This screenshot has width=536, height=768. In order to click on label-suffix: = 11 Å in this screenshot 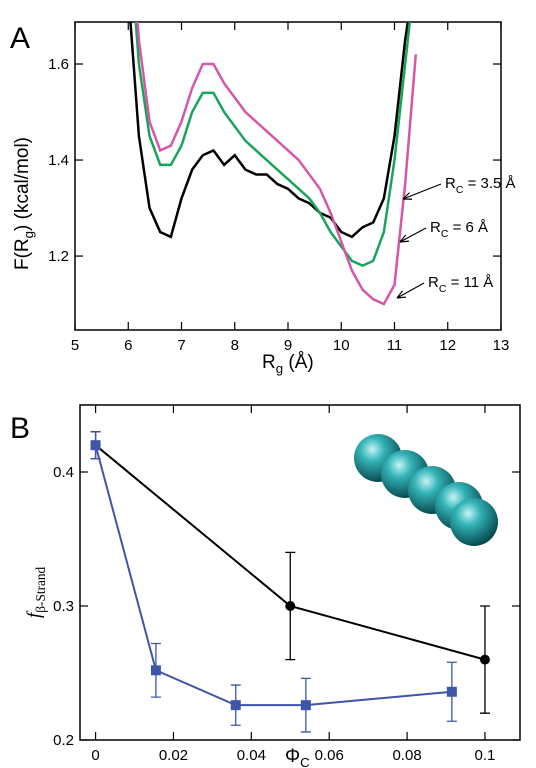, I will do `click(469, 282)`.